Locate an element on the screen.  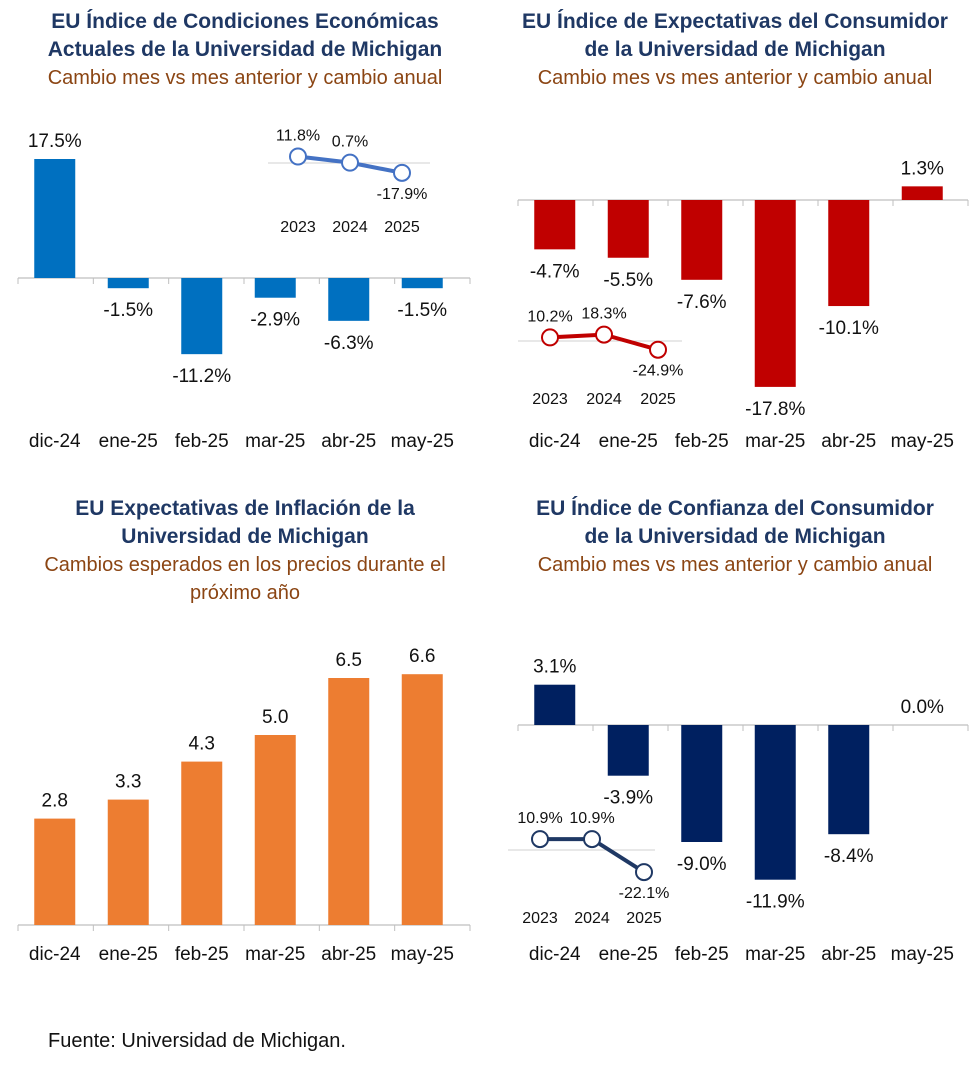
inset-data-label-2025: -24.9% is located at coordinates (658, 371).